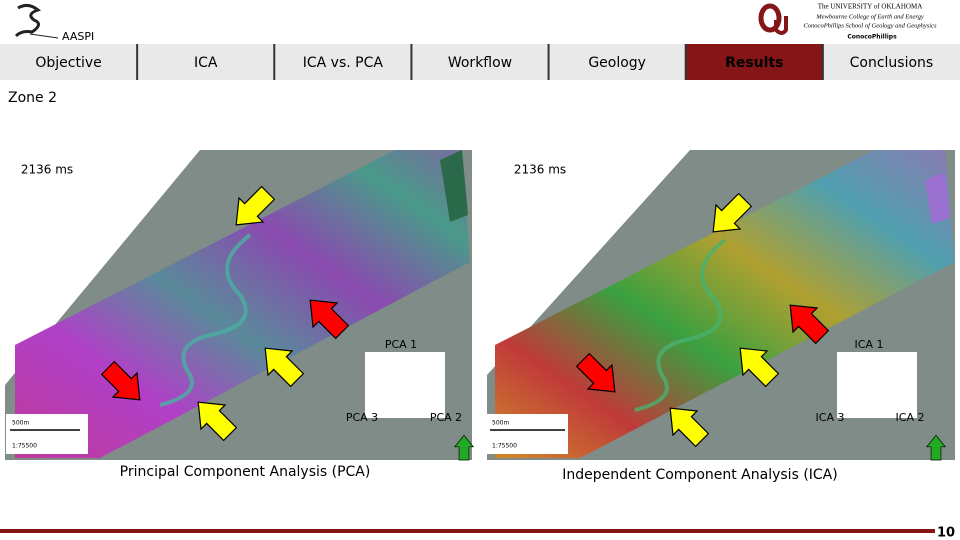  Describe the element at coordinates (68, 63) in the screenshot. I see `nav-tab: Objective` at that location.